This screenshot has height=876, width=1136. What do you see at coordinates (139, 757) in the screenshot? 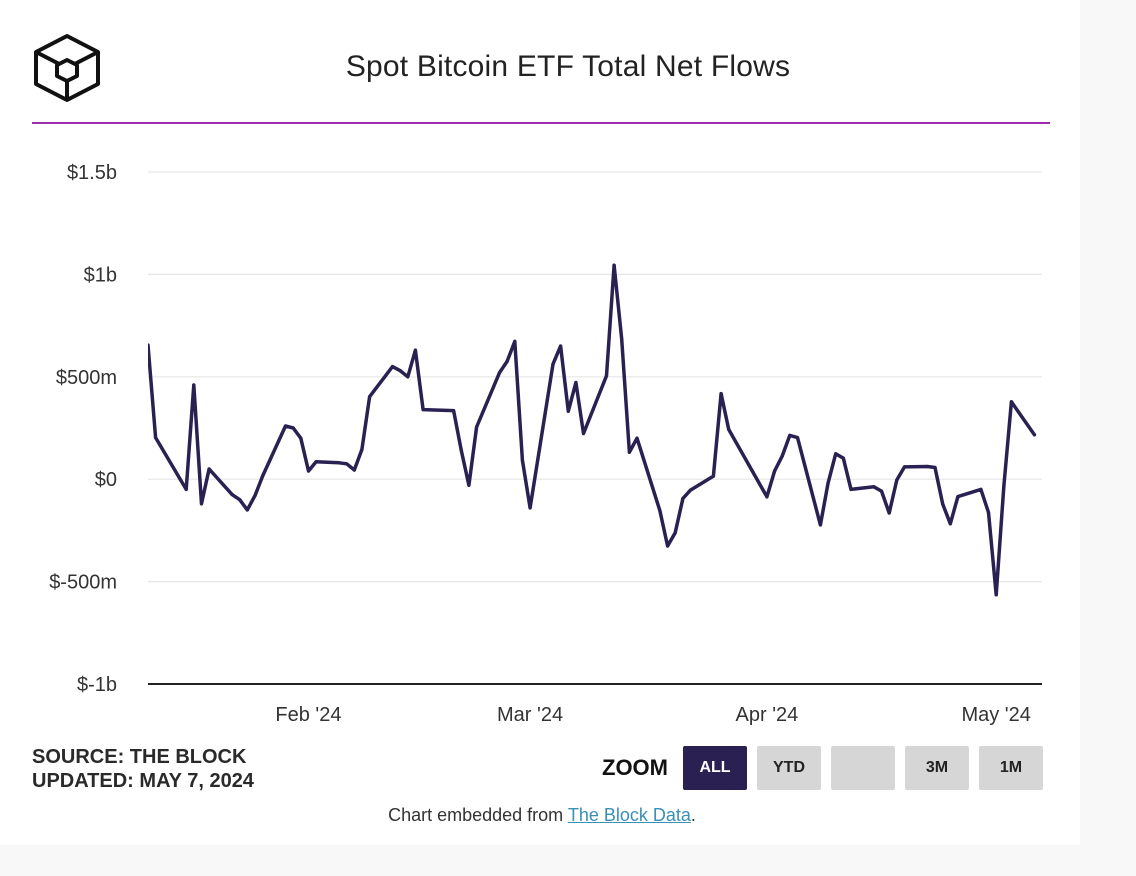
I see `source-text: SOURCE: THE BLOCK` at bounding box center [139, 757].